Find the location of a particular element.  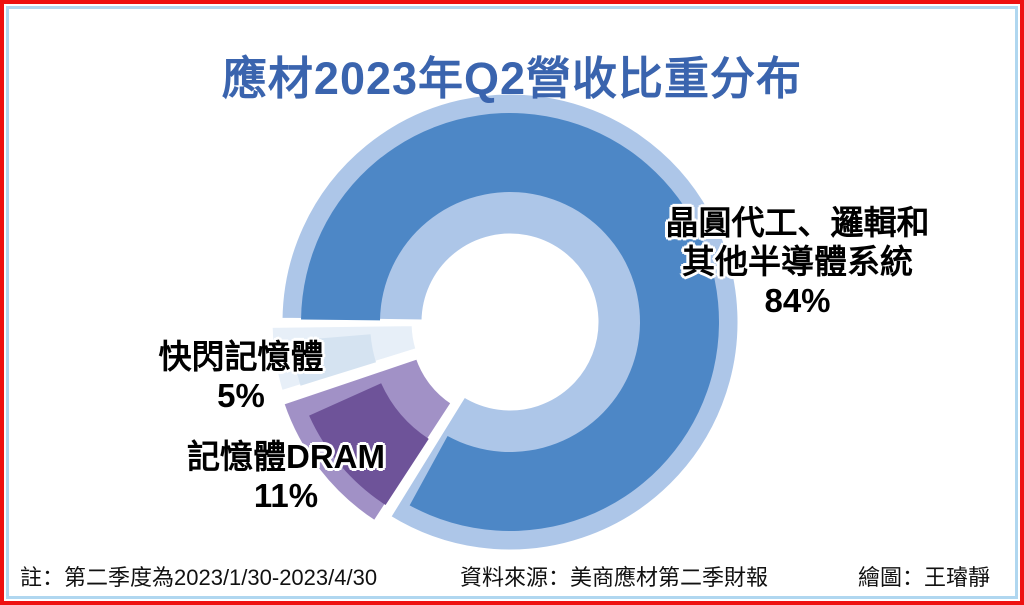

label-foundry-logic: 晶圓代工、邏輯和 其他半導體系統 84% is located at coordinates (797, 262).